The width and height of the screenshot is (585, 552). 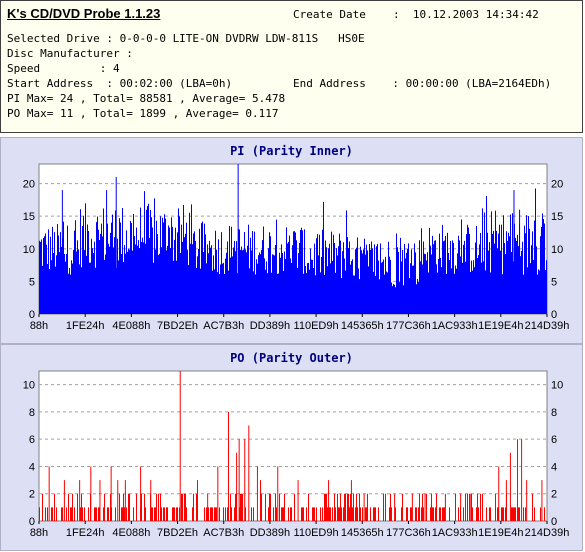 I want to click on y-tick-label-left: 20, so click(x=29, y=185).